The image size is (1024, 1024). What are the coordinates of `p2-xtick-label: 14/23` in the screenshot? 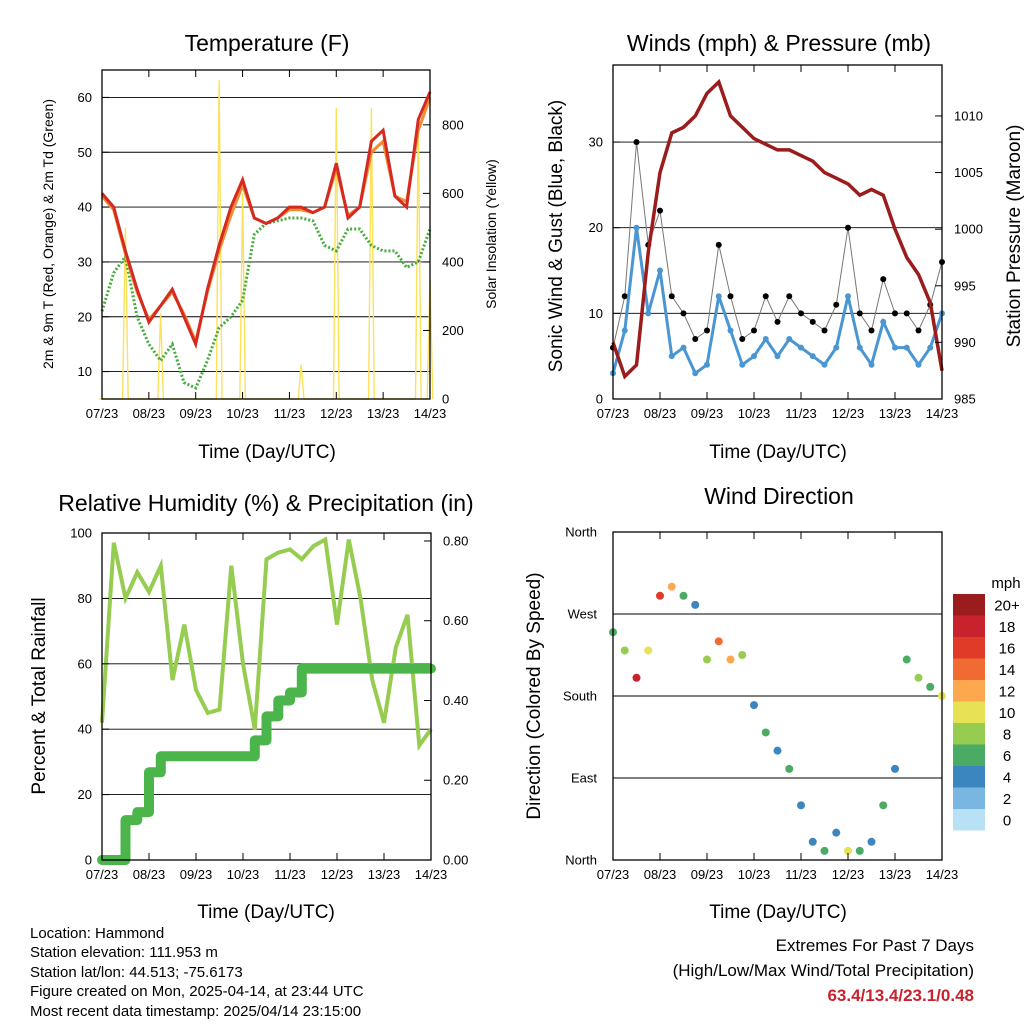 It's located at (942, 413).